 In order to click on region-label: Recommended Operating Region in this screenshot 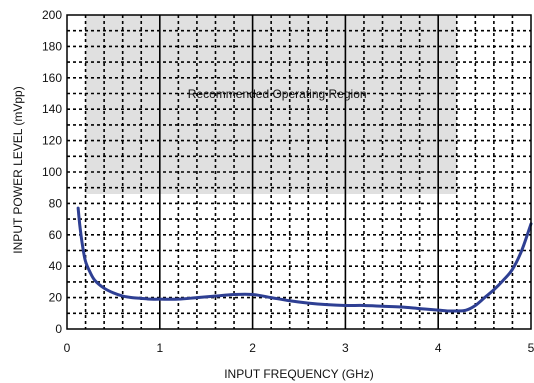, I will do `click(277, 94)`.